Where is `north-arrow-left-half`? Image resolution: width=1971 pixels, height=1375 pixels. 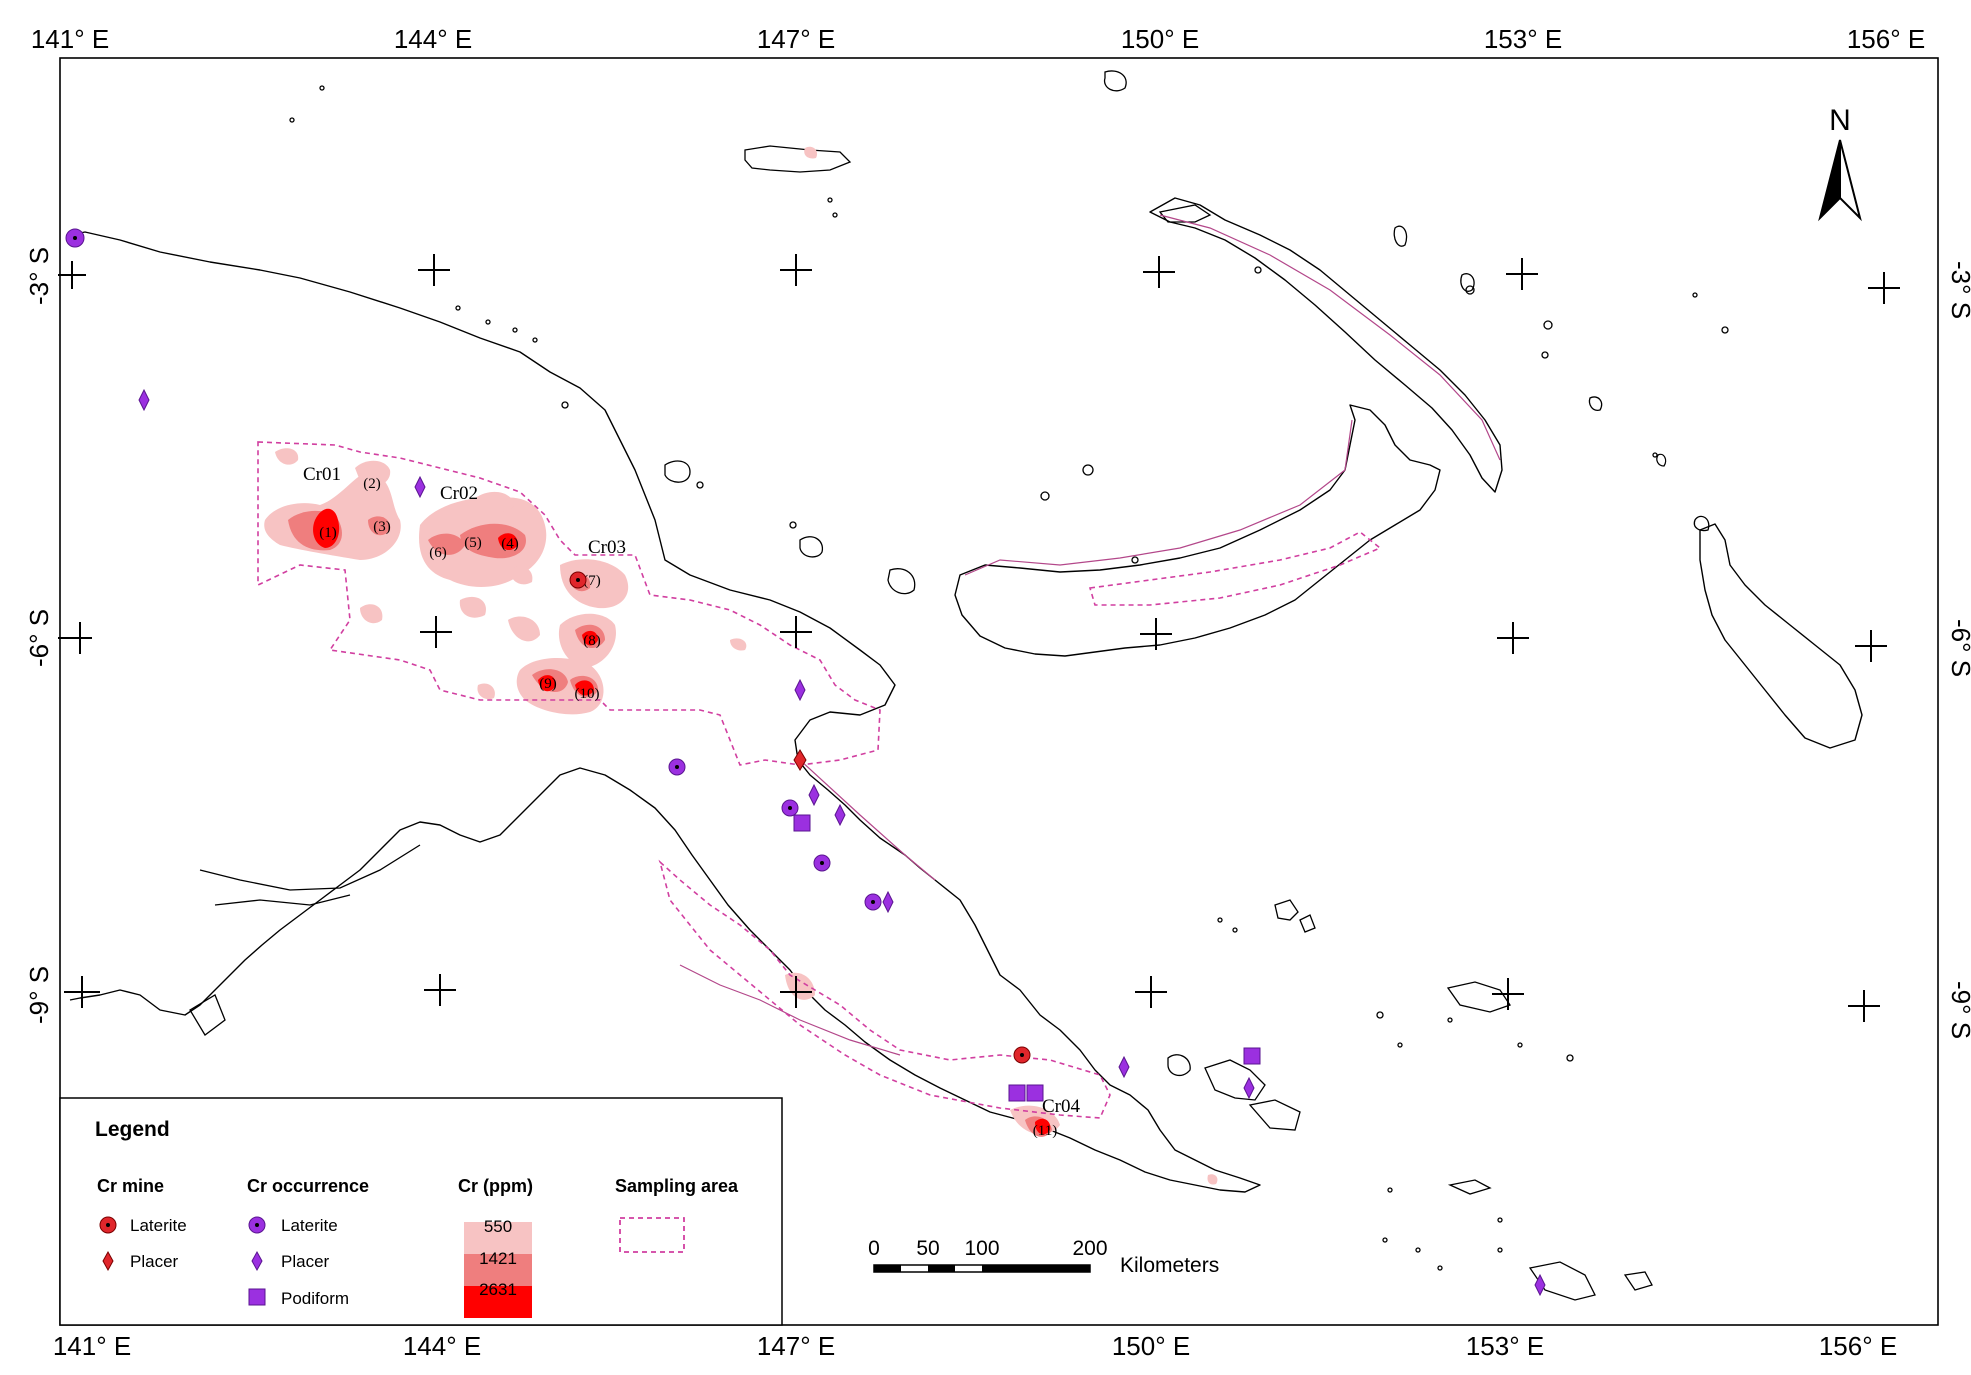
north-arrow-left-half is located at coordinates (1829, 180).